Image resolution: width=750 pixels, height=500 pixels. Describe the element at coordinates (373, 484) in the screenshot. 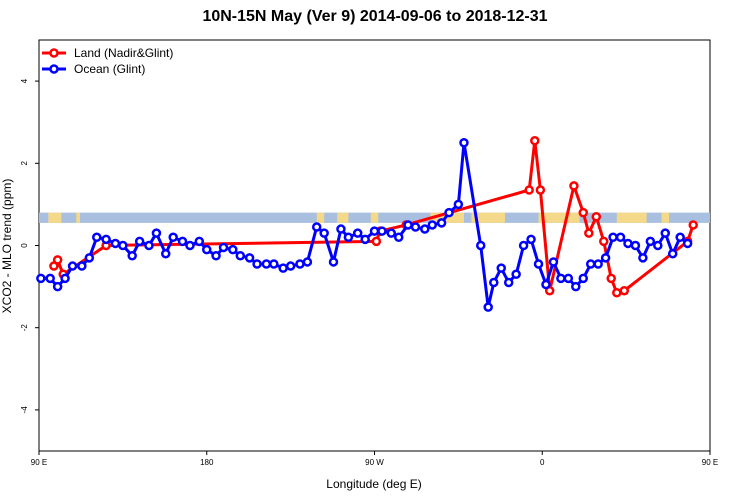

I see `x-axis-label: Longitude (deg E)` at that location.